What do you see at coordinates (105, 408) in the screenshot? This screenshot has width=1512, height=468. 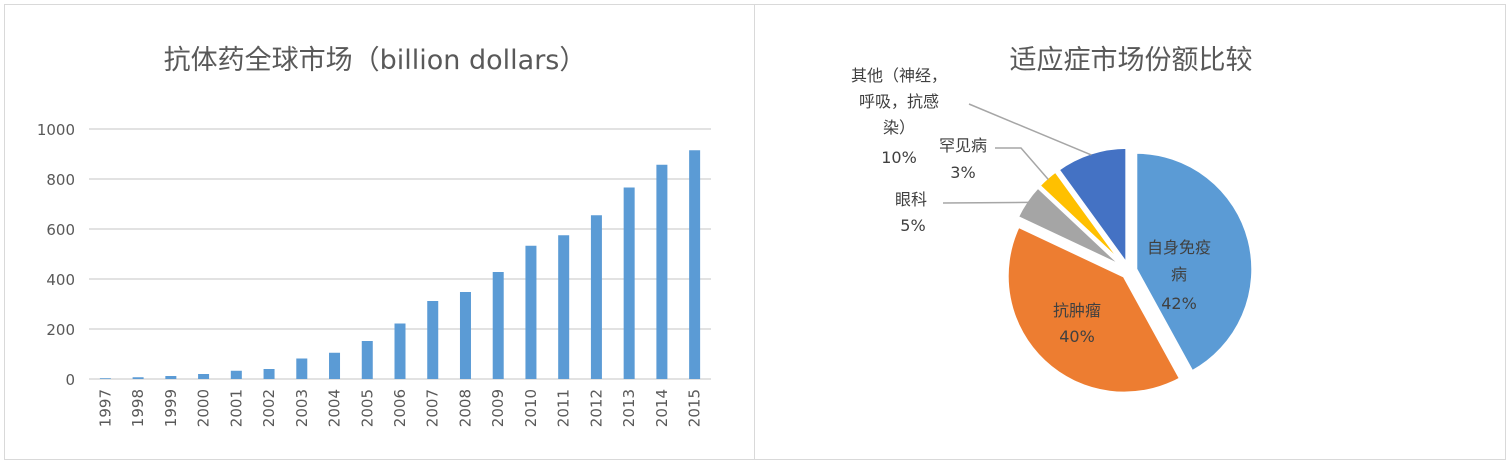 I see `x-tick-label: 1997` at bounding box center [105, 408].